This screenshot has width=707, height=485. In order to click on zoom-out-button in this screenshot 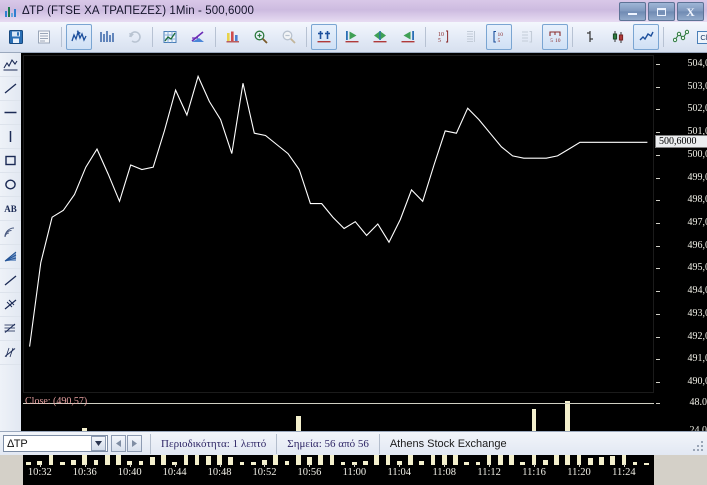, I will do `click(289, 37)`.